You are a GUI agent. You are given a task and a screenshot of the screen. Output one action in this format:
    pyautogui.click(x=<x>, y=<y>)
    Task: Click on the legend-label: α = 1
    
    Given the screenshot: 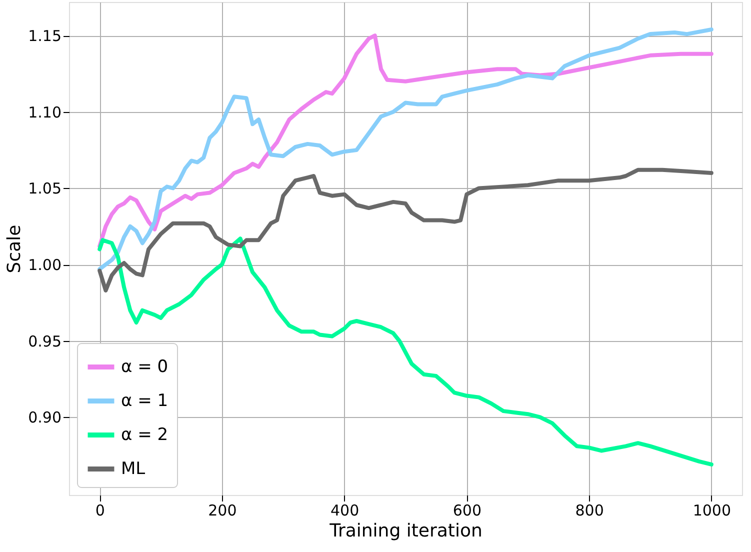 What is the action you would take?
    pyautogui.click(x=144, y=401)
    